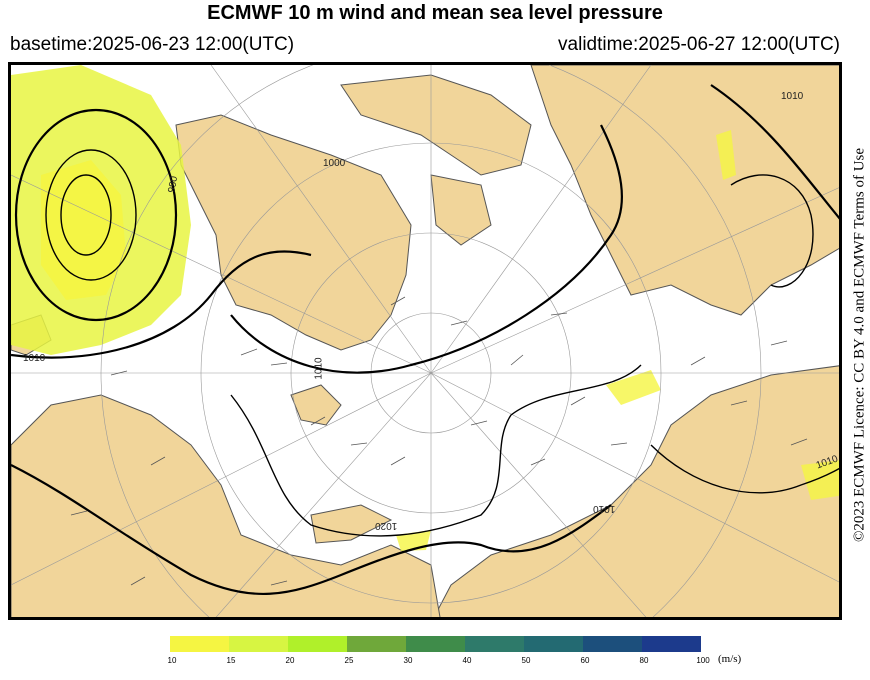  Describe the element at coordinates (467, 660) in the screenshot. I see `legend-tick-label: 40` at that location.